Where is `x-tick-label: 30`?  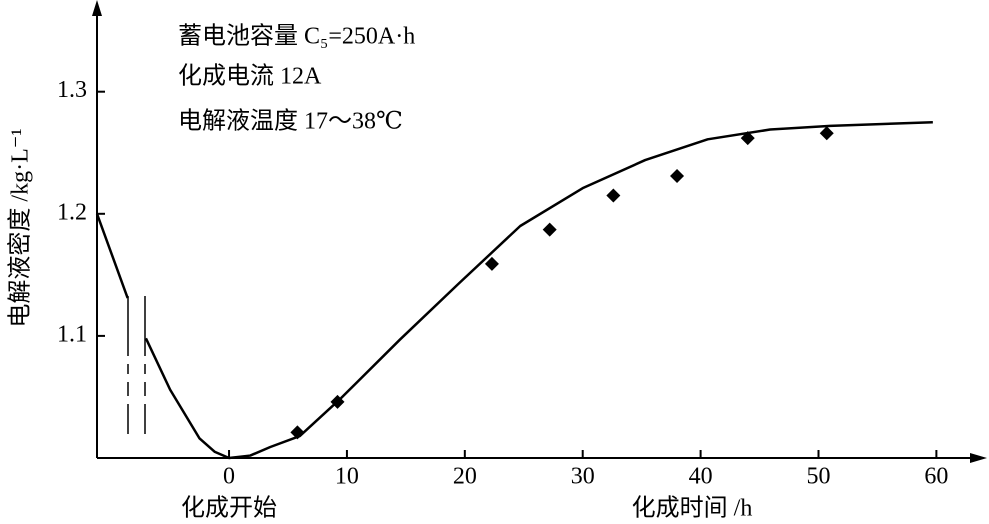 x-tick-label: 30 is located at coordinates (583, 477).